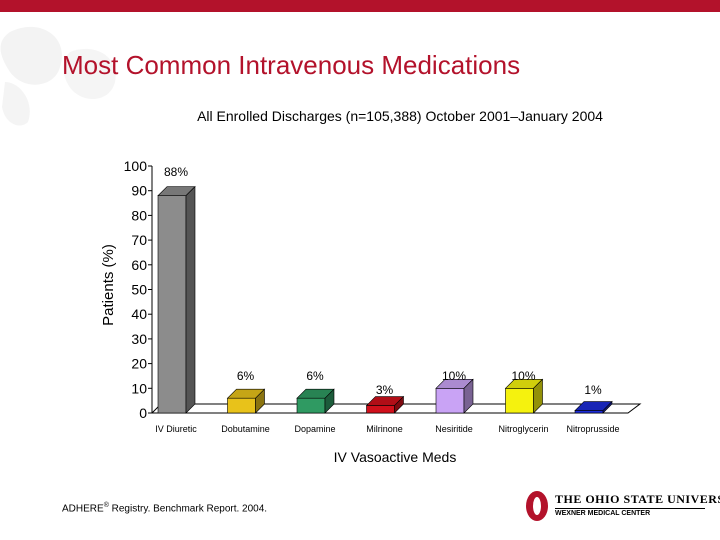 The image size is (720, 540). What do you see at coordinates (139, 388) in the screenshot?
I see `y-tick-label: 10` at bounding box center [139, 388].